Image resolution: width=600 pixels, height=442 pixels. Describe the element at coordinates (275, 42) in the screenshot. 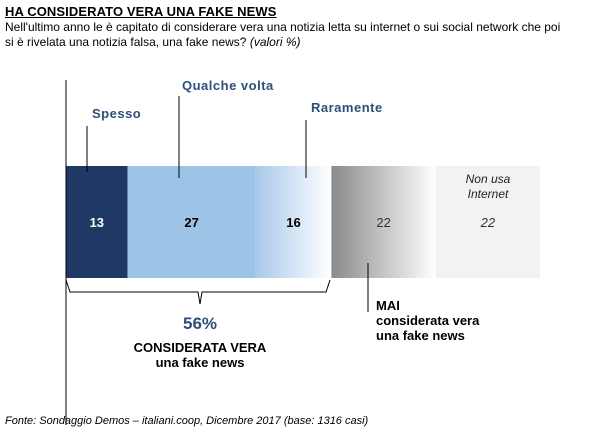

I see `subtitle-note: (valori %)` at that location.